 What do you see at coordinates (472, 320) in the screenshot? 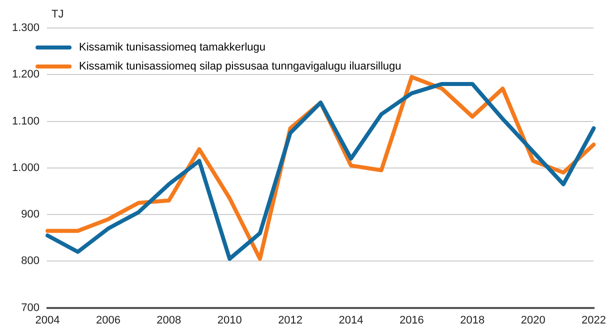
I see `x-tick-label: 2018` at bounding box center [472, 320].